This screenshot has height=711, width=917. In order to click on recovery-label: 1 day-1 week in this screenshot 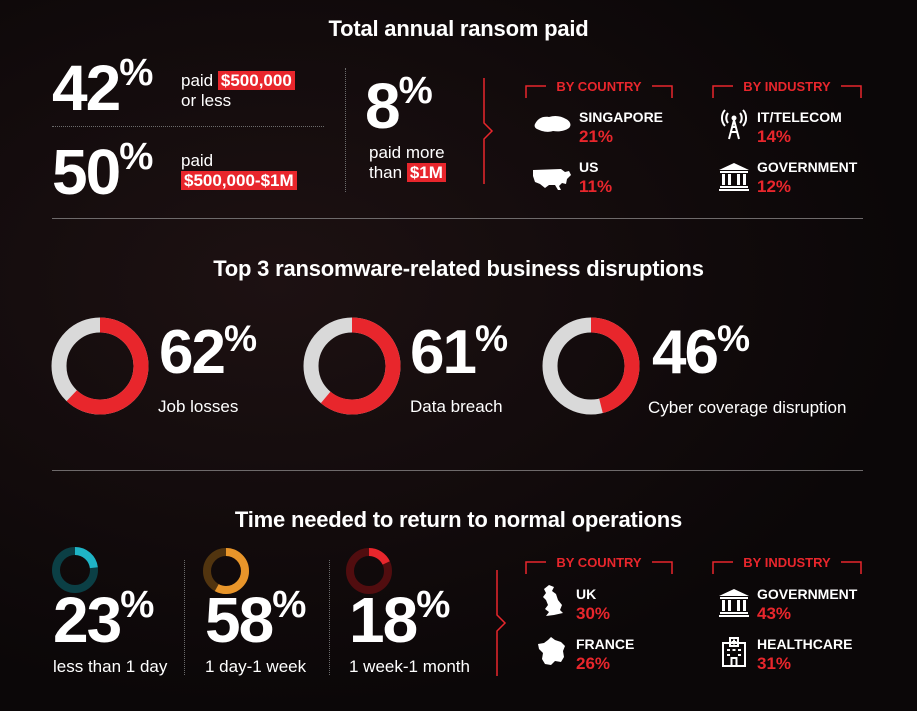, I will do `click(256, 666)`.